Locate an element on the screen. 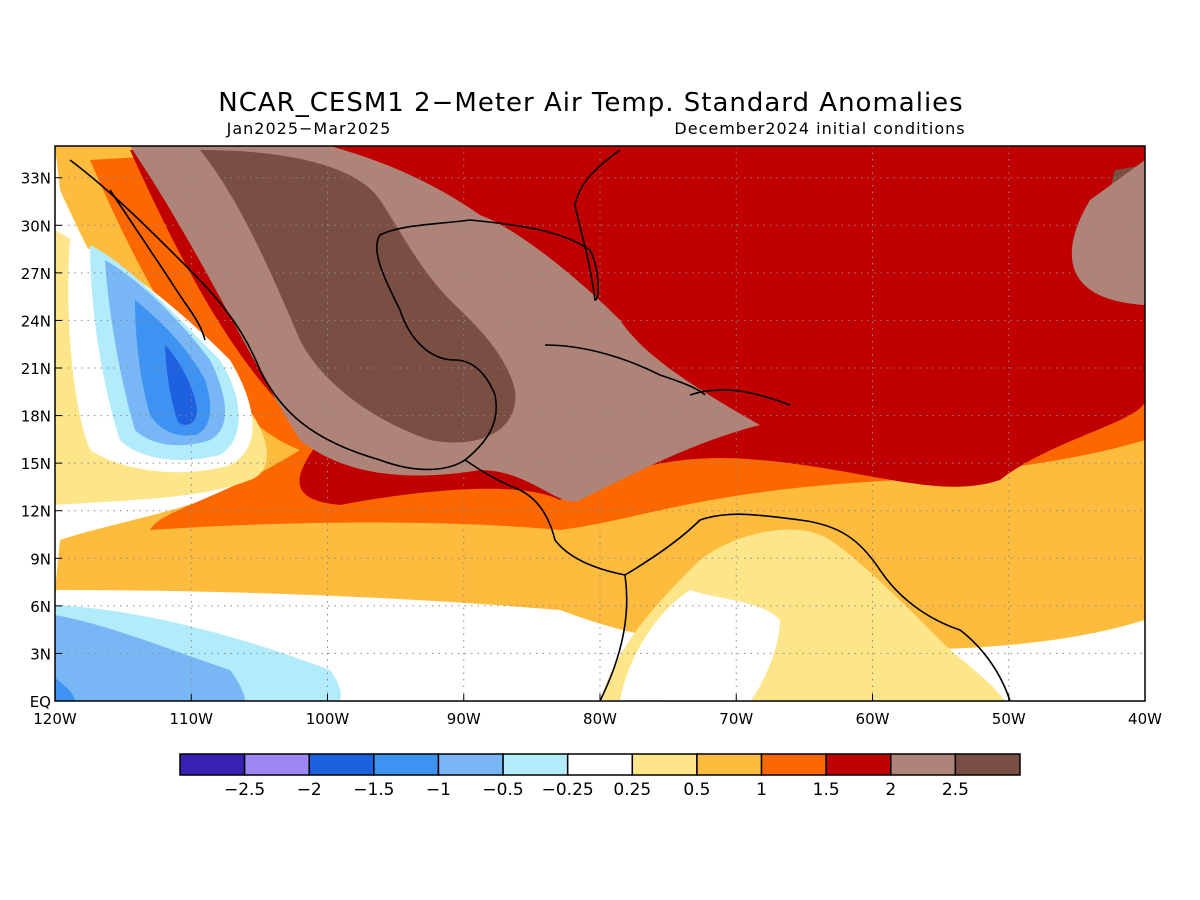  y-tick-label: 24N is located at coordinates (36, 321).